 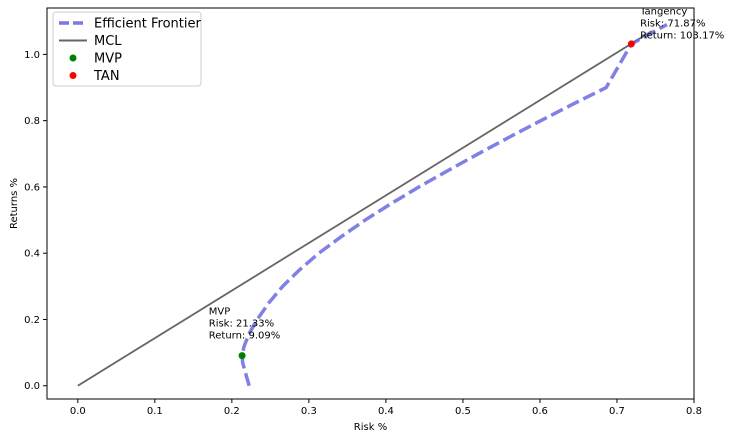 What do you see at coordinates (242, 356) in the screenshot?
I see `mvp-point` at bounding box center [242, 356].